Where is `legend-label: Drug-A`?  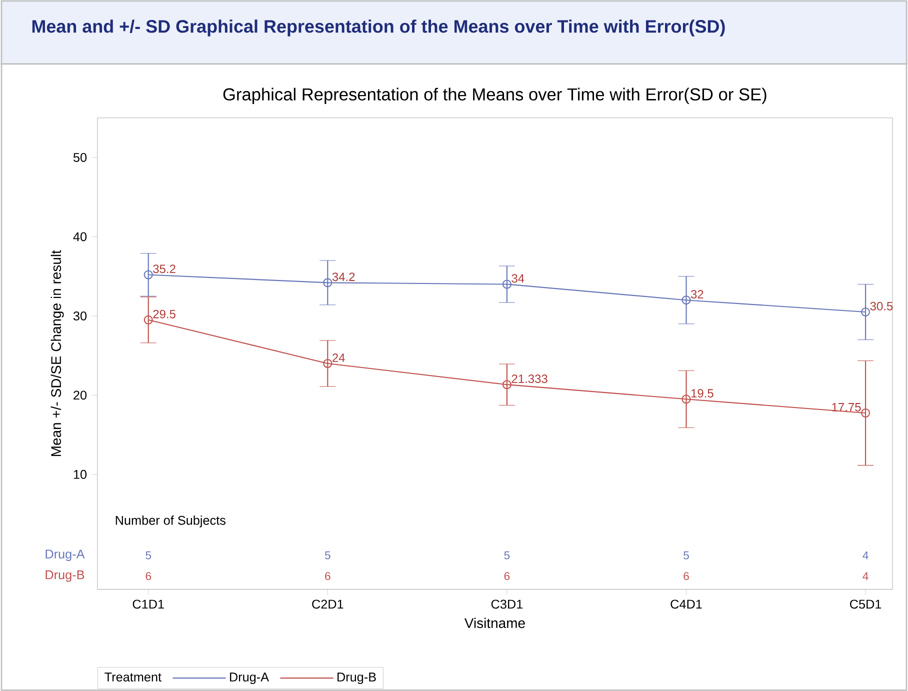 legend-label: Drug-A is located at coordinates (250, 678).